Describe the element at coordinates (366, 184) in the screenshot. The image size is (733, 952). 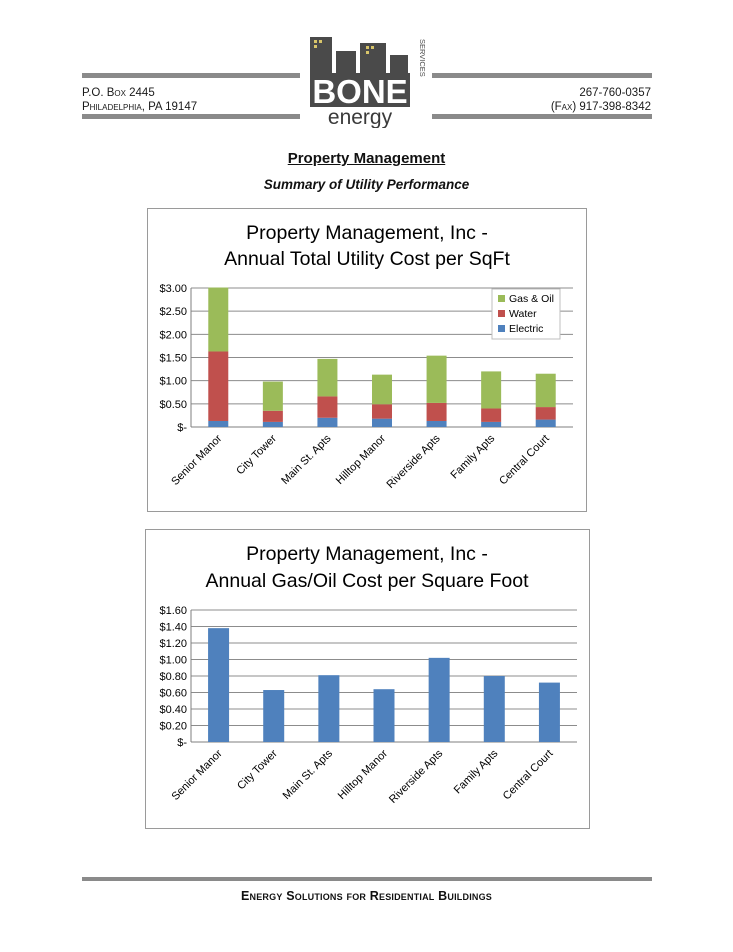
I see `page-subtitle: Summary of Utility Performance` at that location.